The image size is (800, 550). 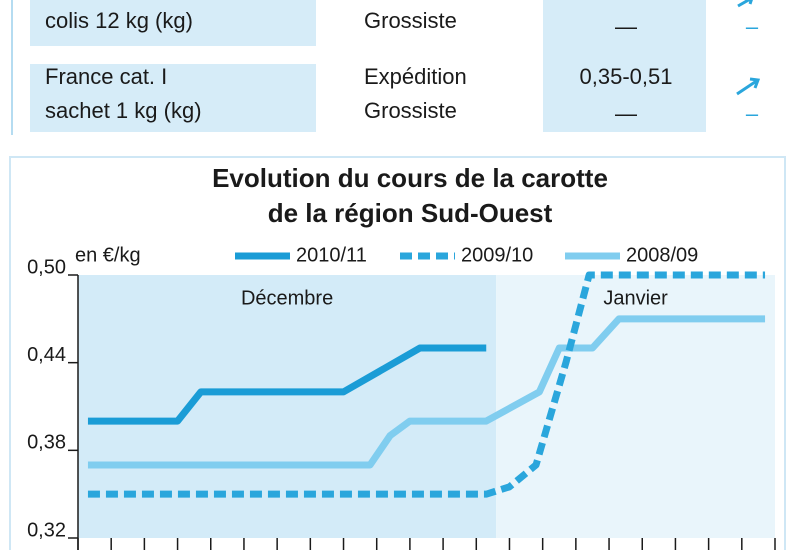 I want to click on series-line, so click(x=287, y=384).